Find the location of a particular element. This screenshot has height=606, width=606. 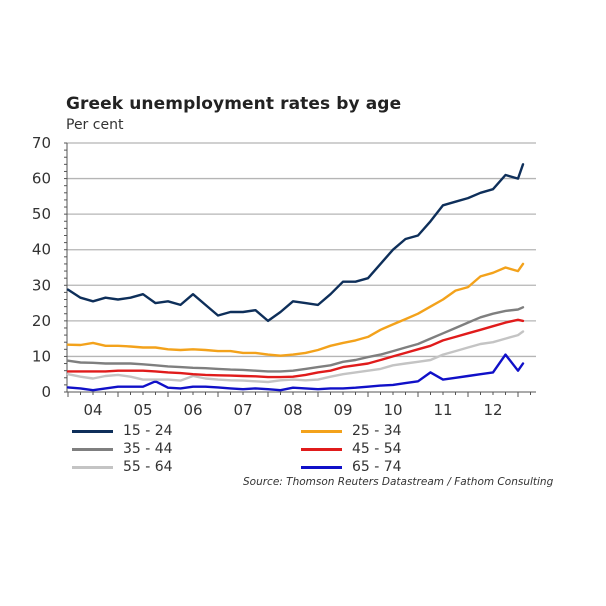

legend-item-35-44: 35 - 44 is located at coordinates (122, 449).